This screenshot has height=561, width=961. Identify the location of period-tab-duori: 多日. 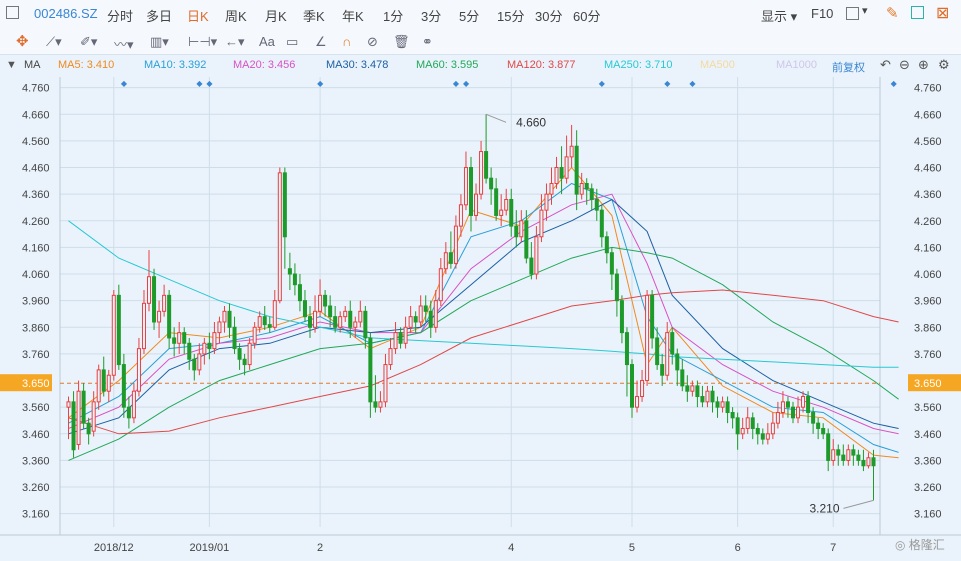
(159, 16).